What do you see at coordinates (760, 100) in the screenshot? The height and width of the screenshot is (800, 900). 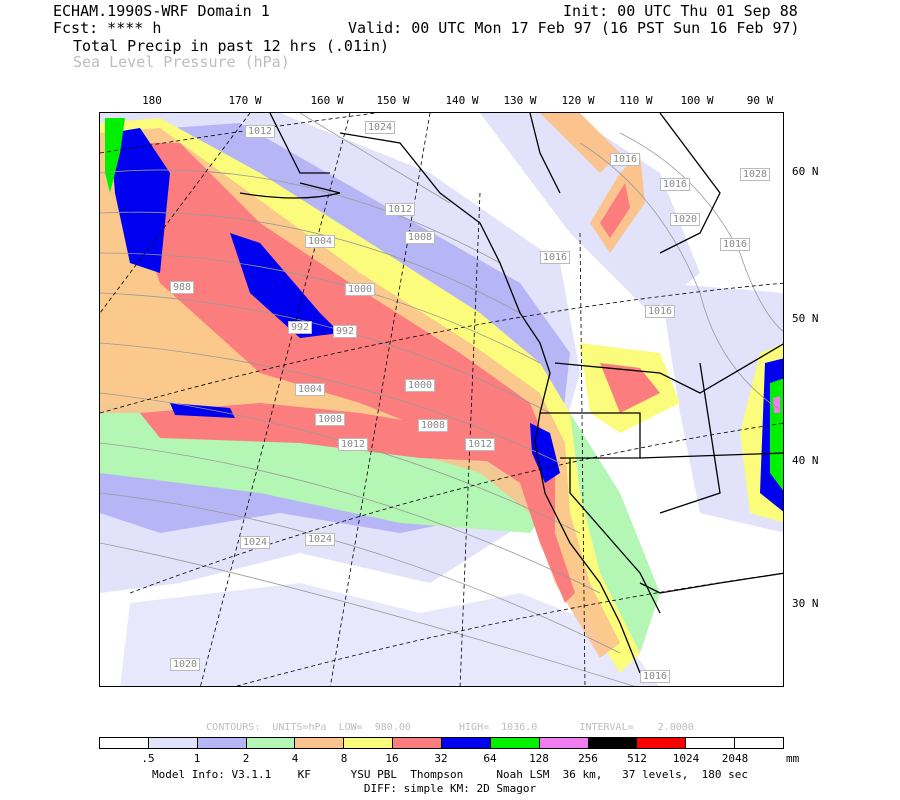 I see `lon-label: 90 W` at bounding box center [760, 100].